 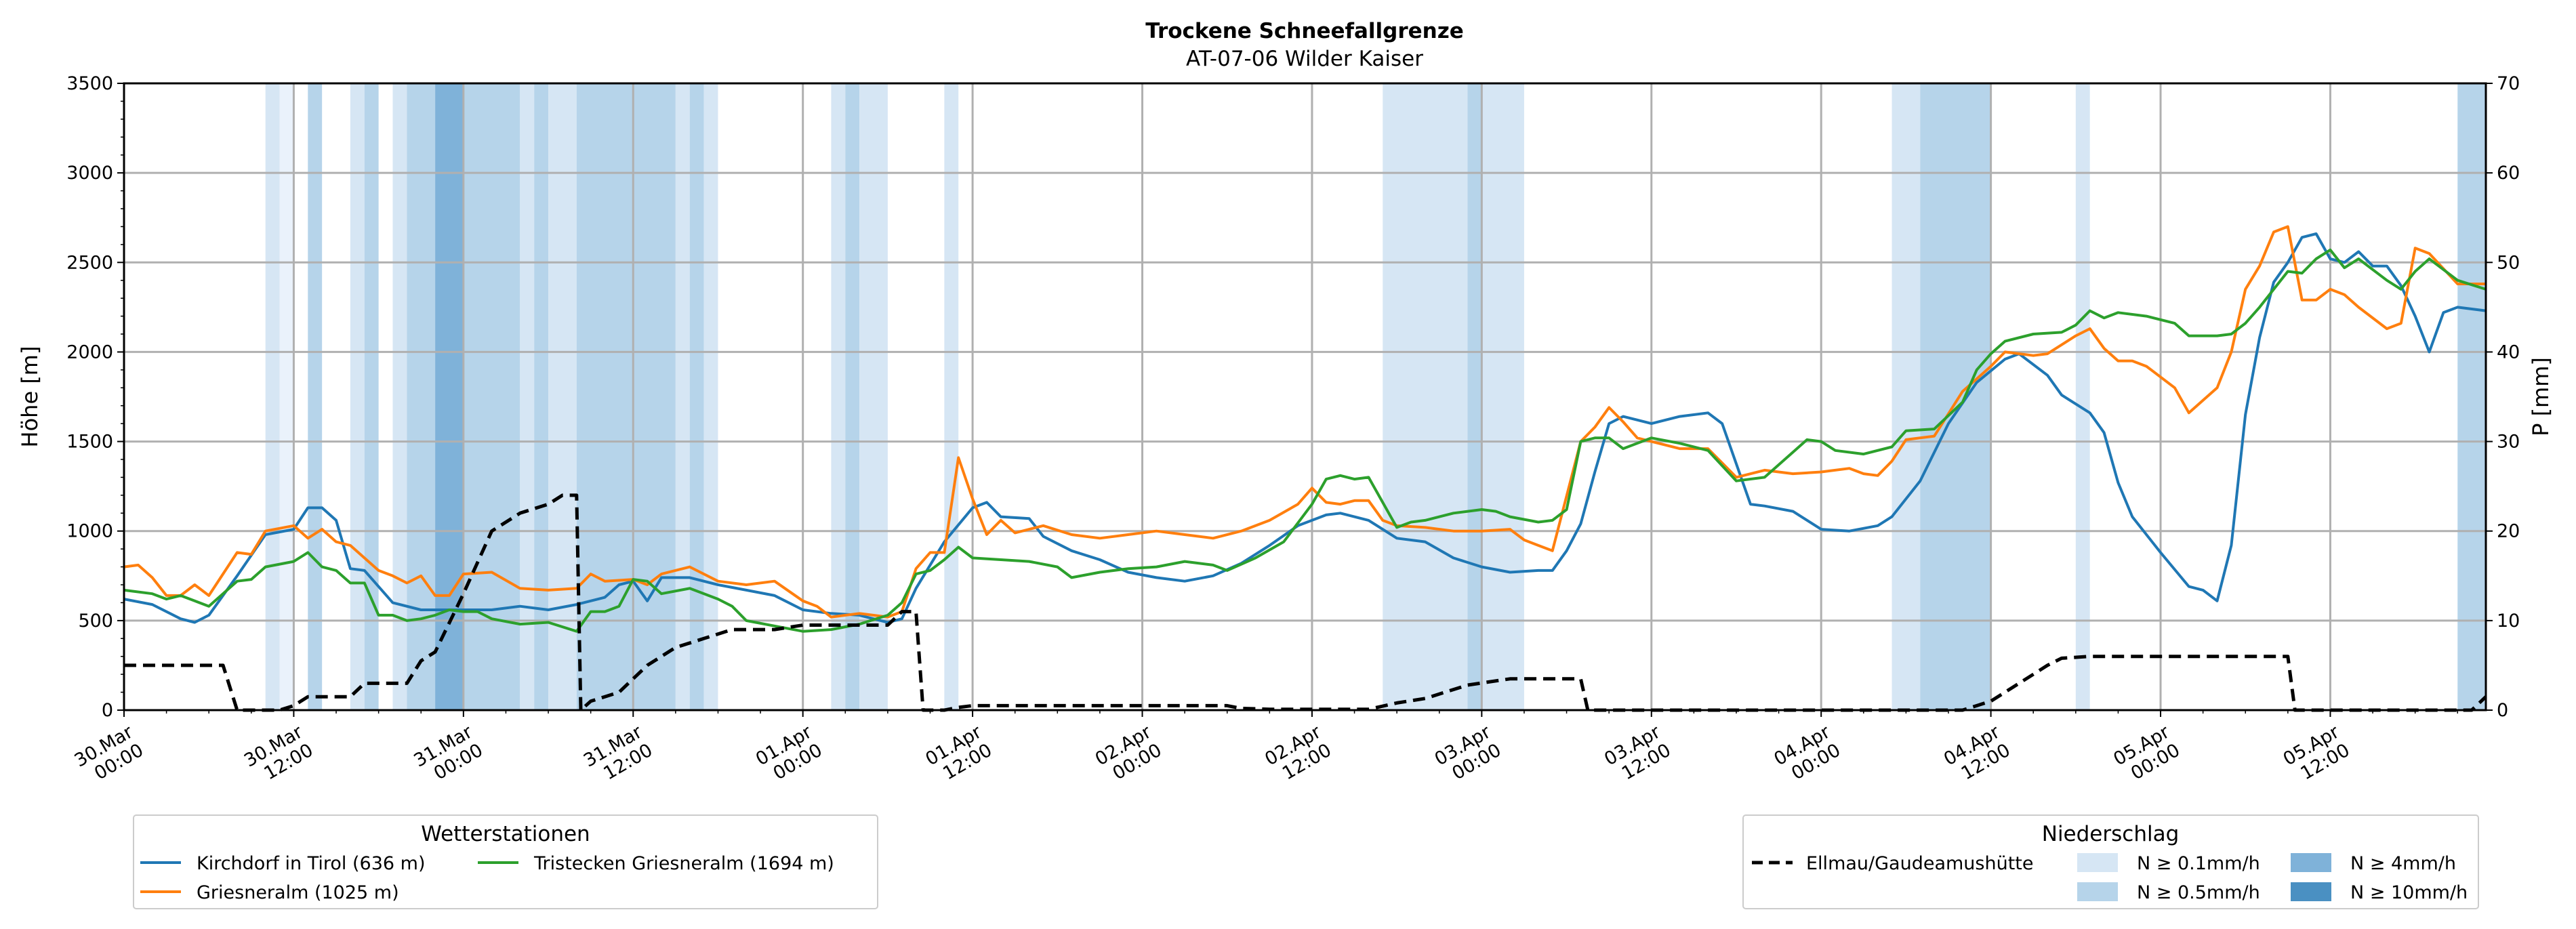 I want to click on y2-tick-label-5: 50, so click(x=2509, y=262).